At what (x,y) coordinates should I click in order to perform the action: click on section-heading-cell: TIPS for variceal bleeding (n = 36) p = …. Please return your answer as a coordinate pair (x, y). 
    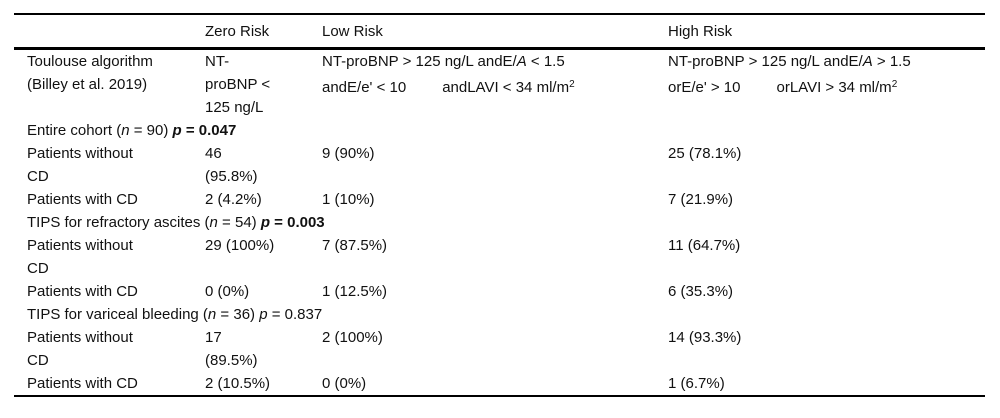
    Looking at the image, I should click on (499, 314).